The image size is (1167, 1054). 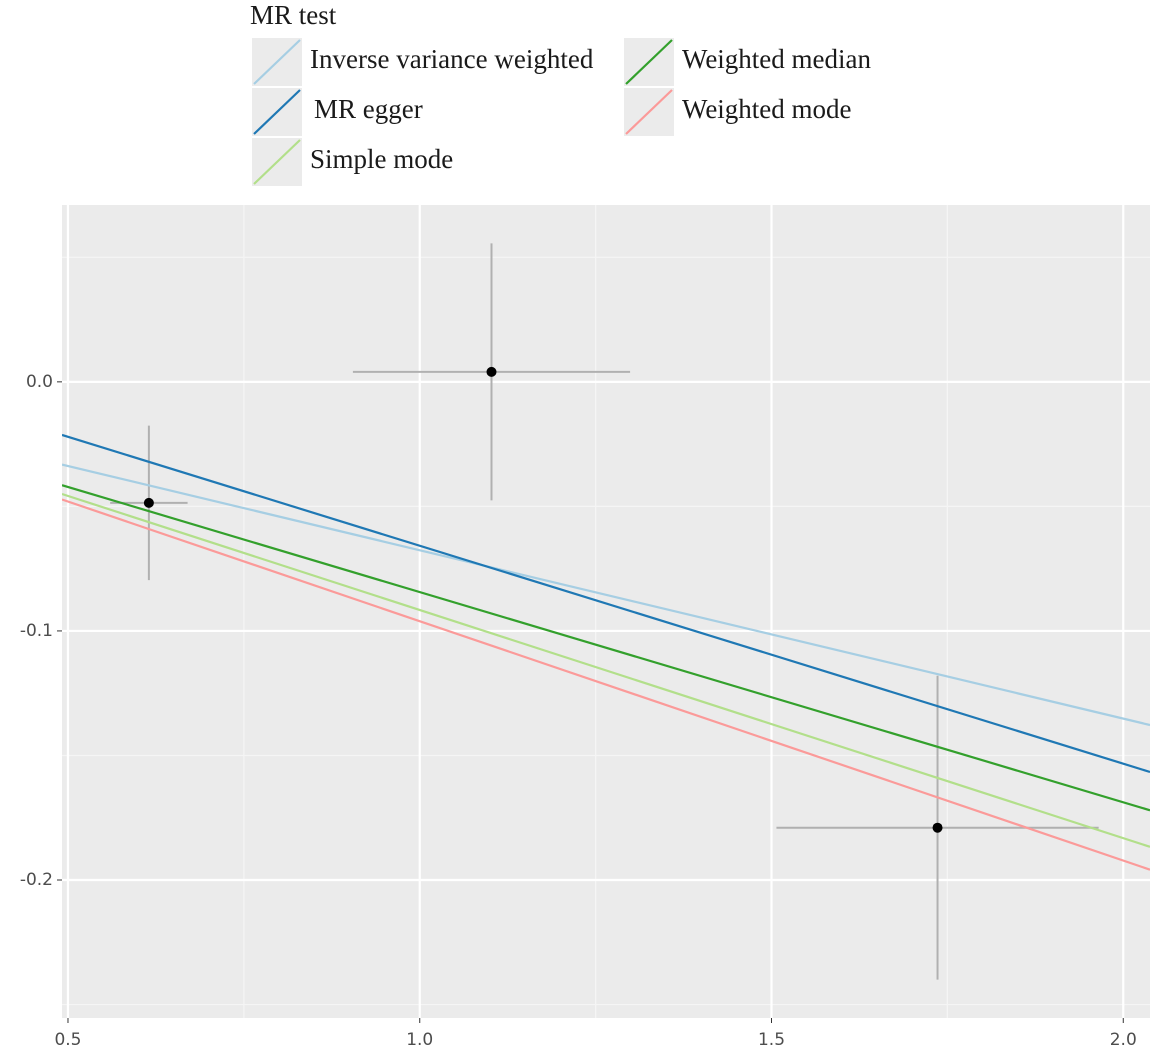 I want to click on legend-label: Weighted mode, so click(x=767, y=109).